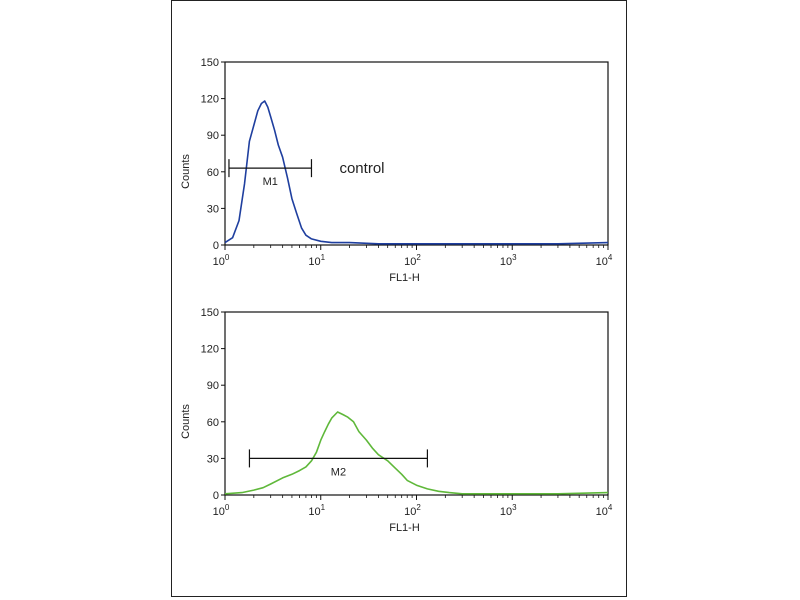  What do you see at coordinates (338, 472) in the screenshot?
I see `gate-label: M2` at bounding box center [338, 472].